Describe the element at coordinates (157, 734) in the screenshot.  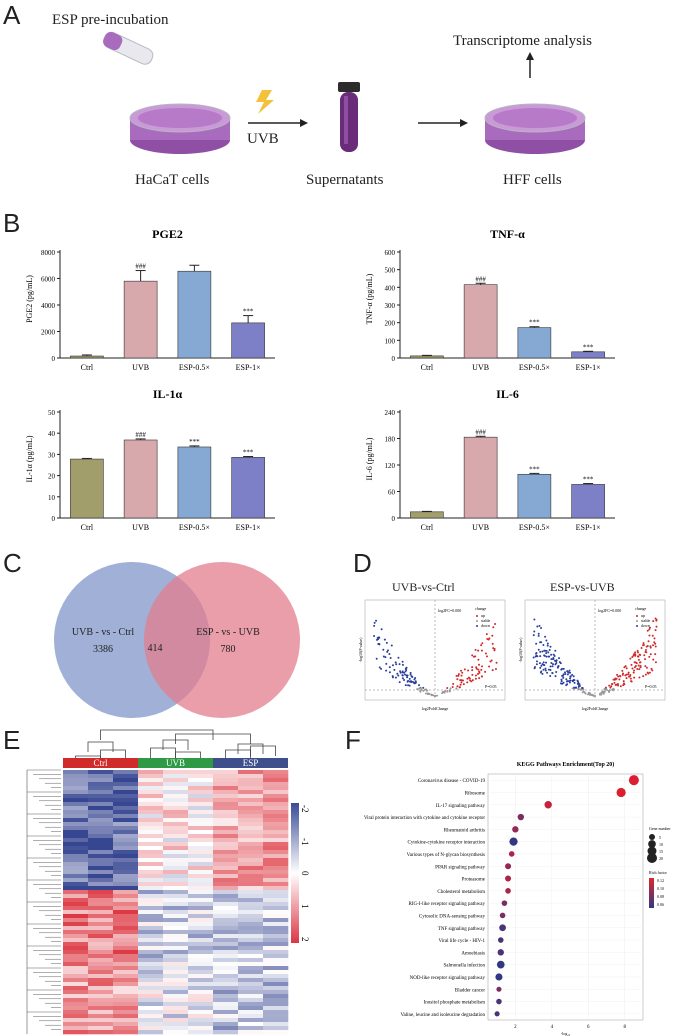
I see `dendro-branch` at that location.